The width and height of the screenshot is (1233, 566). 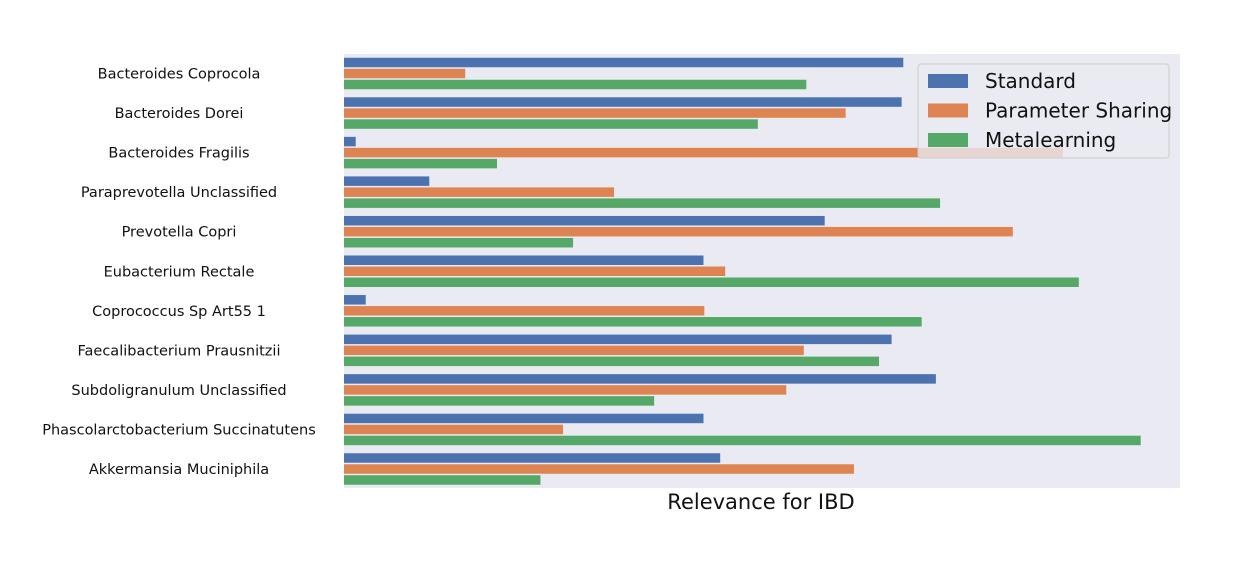 What do you see at coordinates (640, 379) in the screenshot?
I see `bar-standard-subdoligranulum-unclassified` at bounding box center [640, 379].